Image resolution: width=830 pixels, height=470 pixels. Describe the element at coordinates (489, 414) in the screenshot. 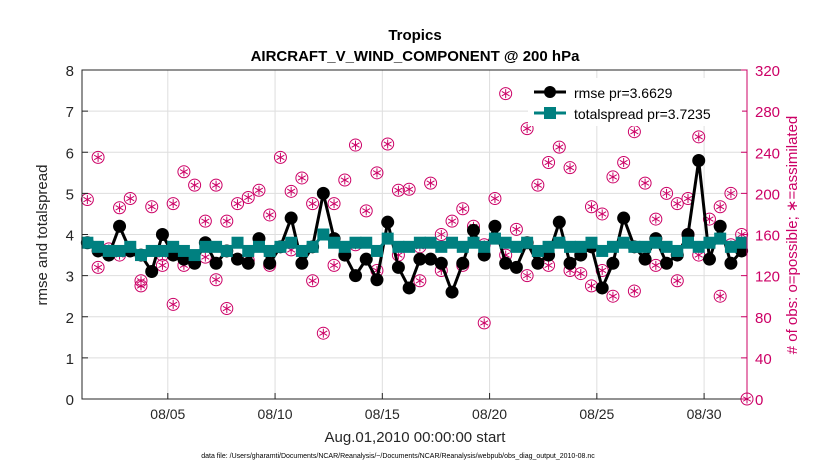

I see `x-tick-label: 08/20` at that location.